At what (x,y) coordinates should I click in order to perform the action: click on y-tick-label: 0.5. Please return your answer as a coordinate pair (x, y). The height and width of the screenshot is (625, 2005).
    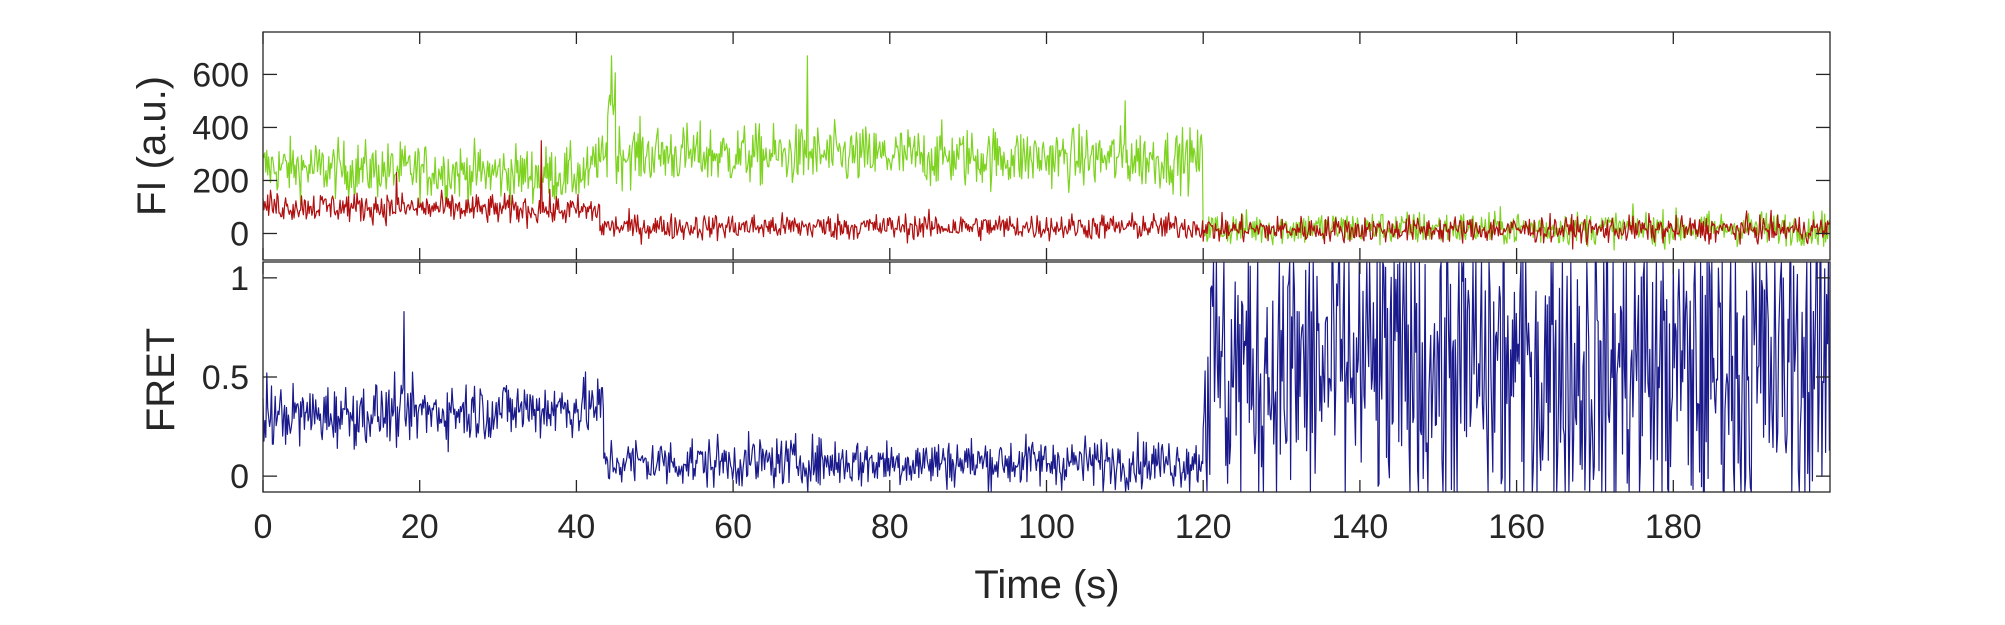
    Looking at the image, I should click on (225, 378).